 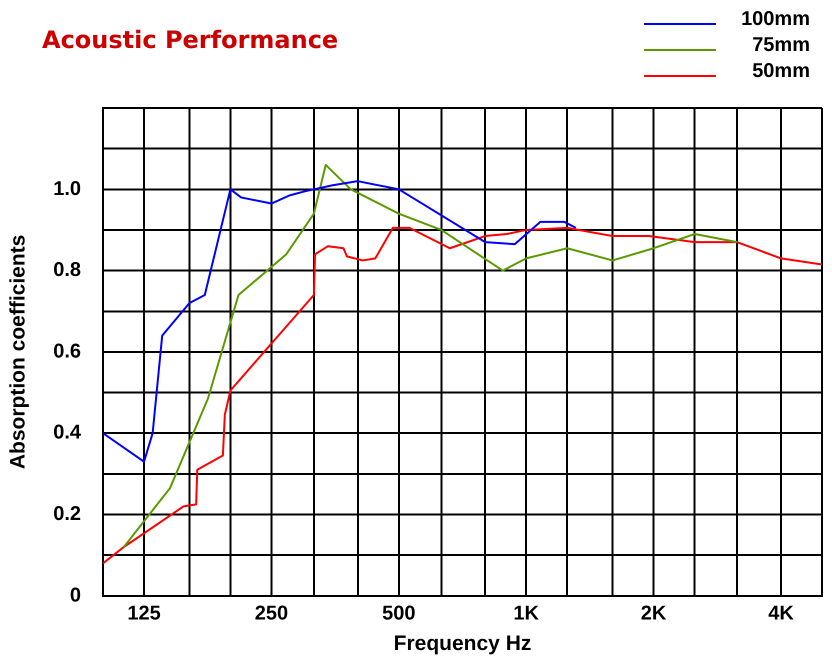 What do you see at coordinates (18, 352) in the screenshot?
I see `y-axis-title: Absorption coefficients` at bounding box center [18, 352].